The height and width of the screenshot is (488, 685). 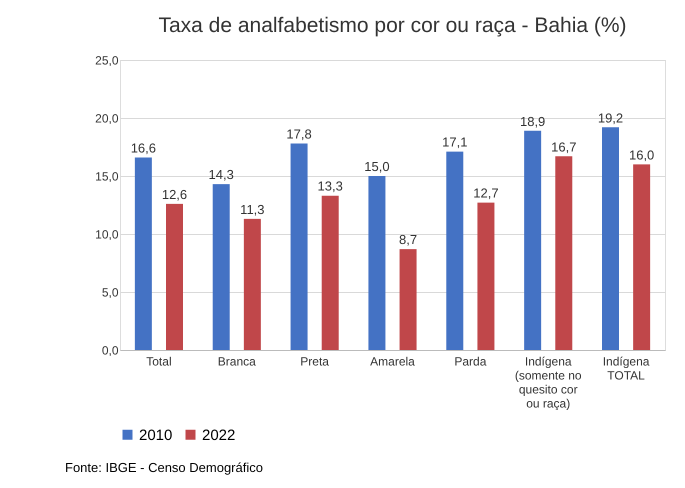 I want to click on y-tick-label: 20,0, so click(x=107, y=119).